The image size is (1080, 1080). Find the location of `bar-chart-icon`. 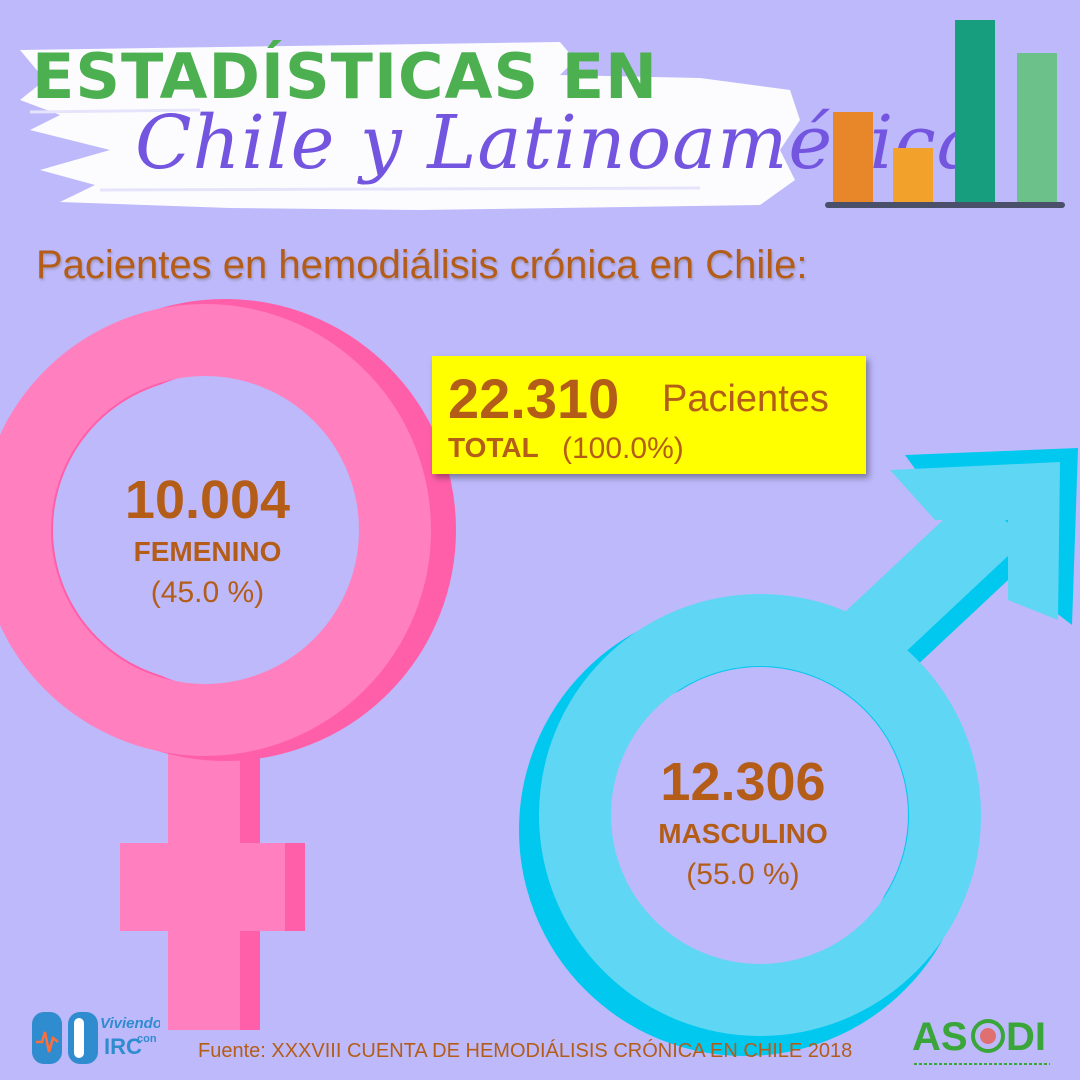

bar-chart-icon is located at coordinates (945, 114).